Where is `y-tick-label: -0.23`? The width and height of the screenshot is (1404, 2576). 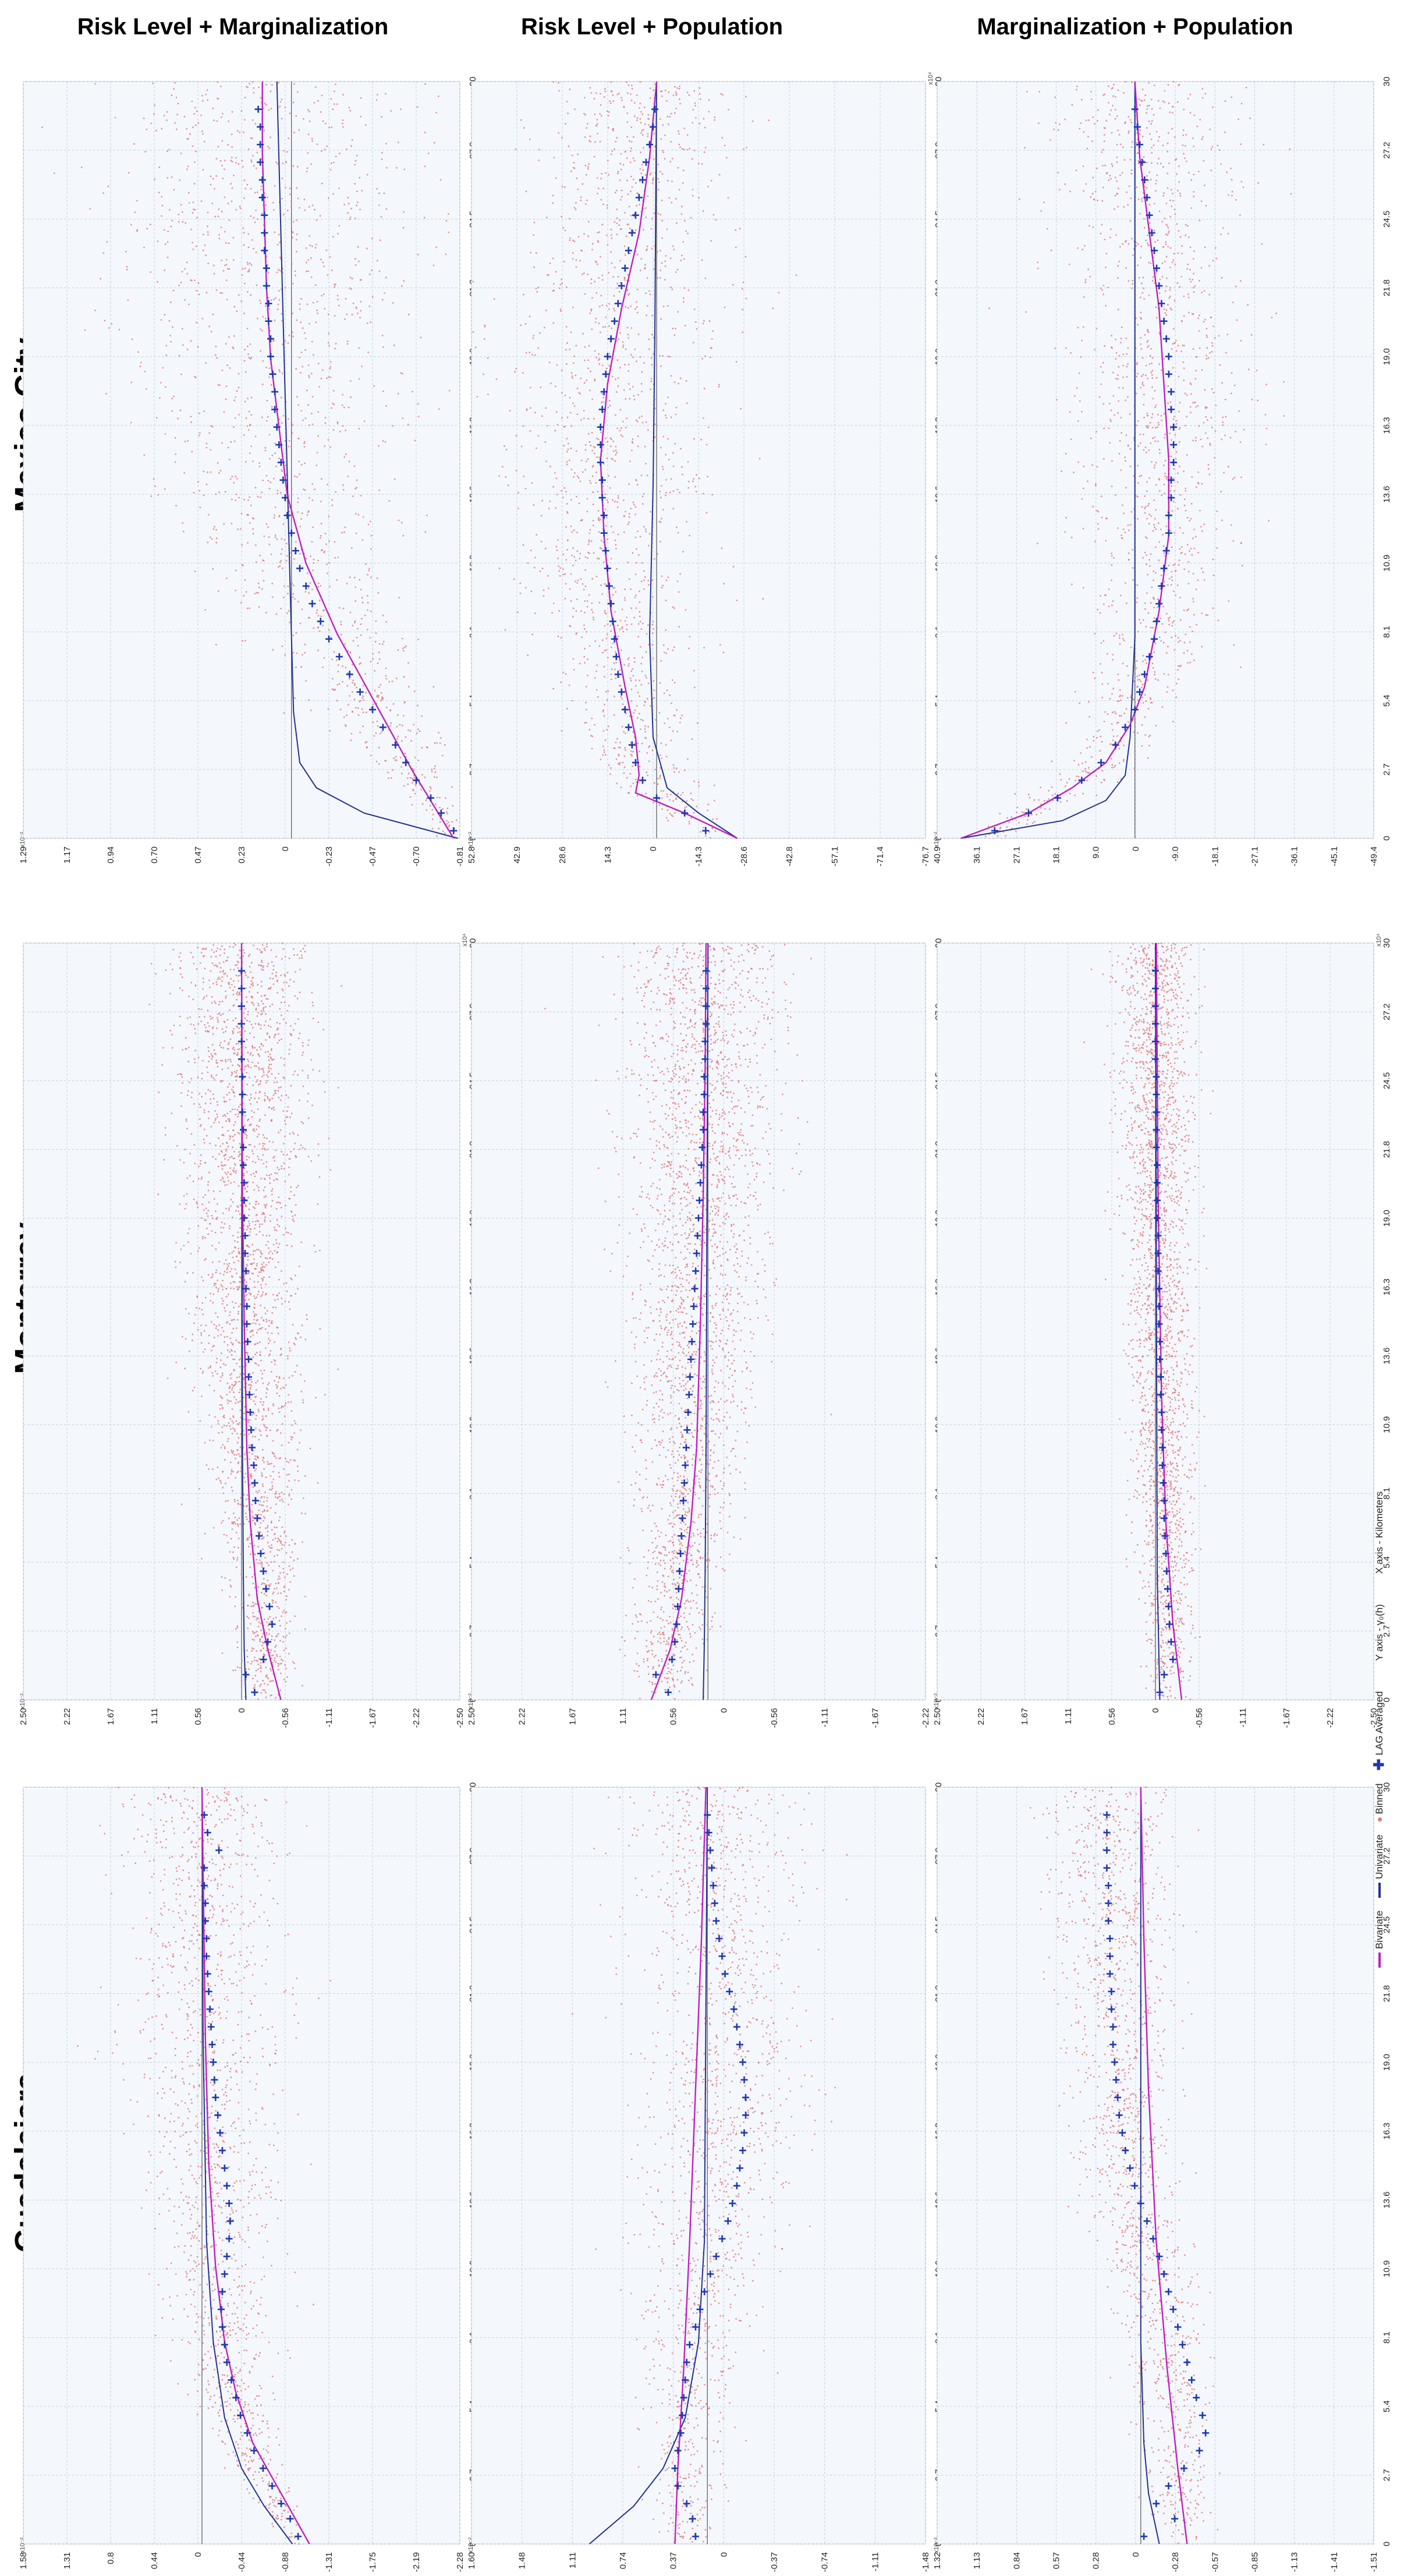 y-tick-label: -0.23 is located at coordinates (329, 856).